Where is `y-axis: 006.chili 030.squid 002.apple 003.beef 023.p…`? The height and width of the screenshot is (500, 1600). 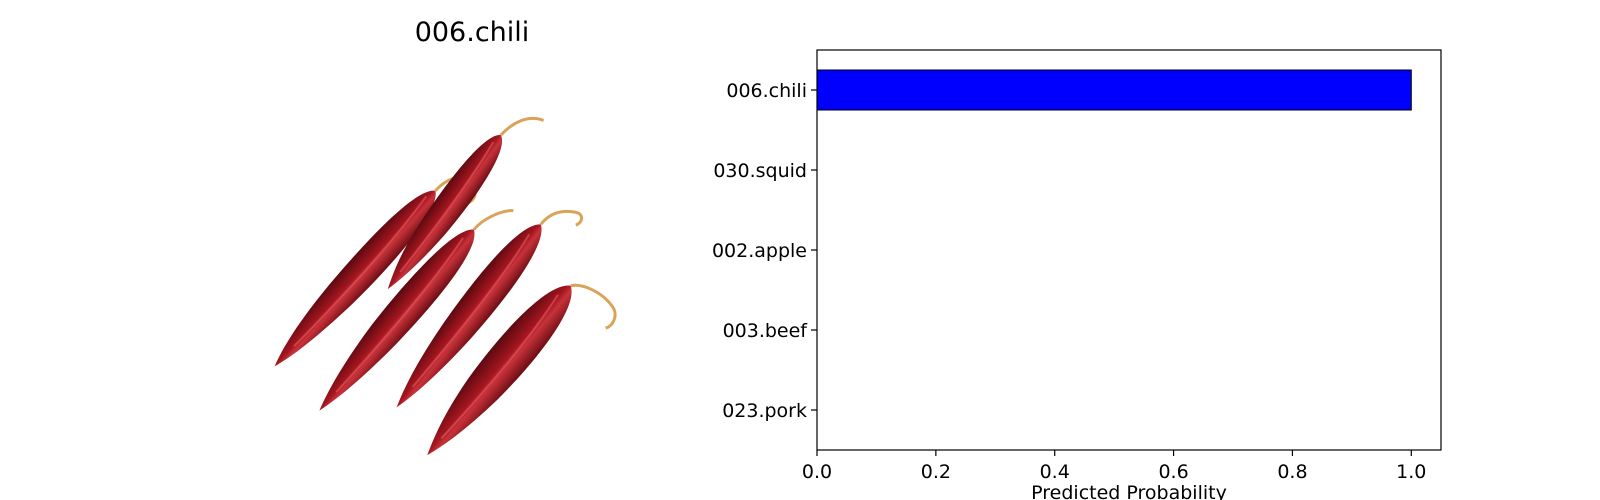
y-axis: 006.chili 030.squid 002.apple 003.beef 023.p… is located at coordinates (764, 251).